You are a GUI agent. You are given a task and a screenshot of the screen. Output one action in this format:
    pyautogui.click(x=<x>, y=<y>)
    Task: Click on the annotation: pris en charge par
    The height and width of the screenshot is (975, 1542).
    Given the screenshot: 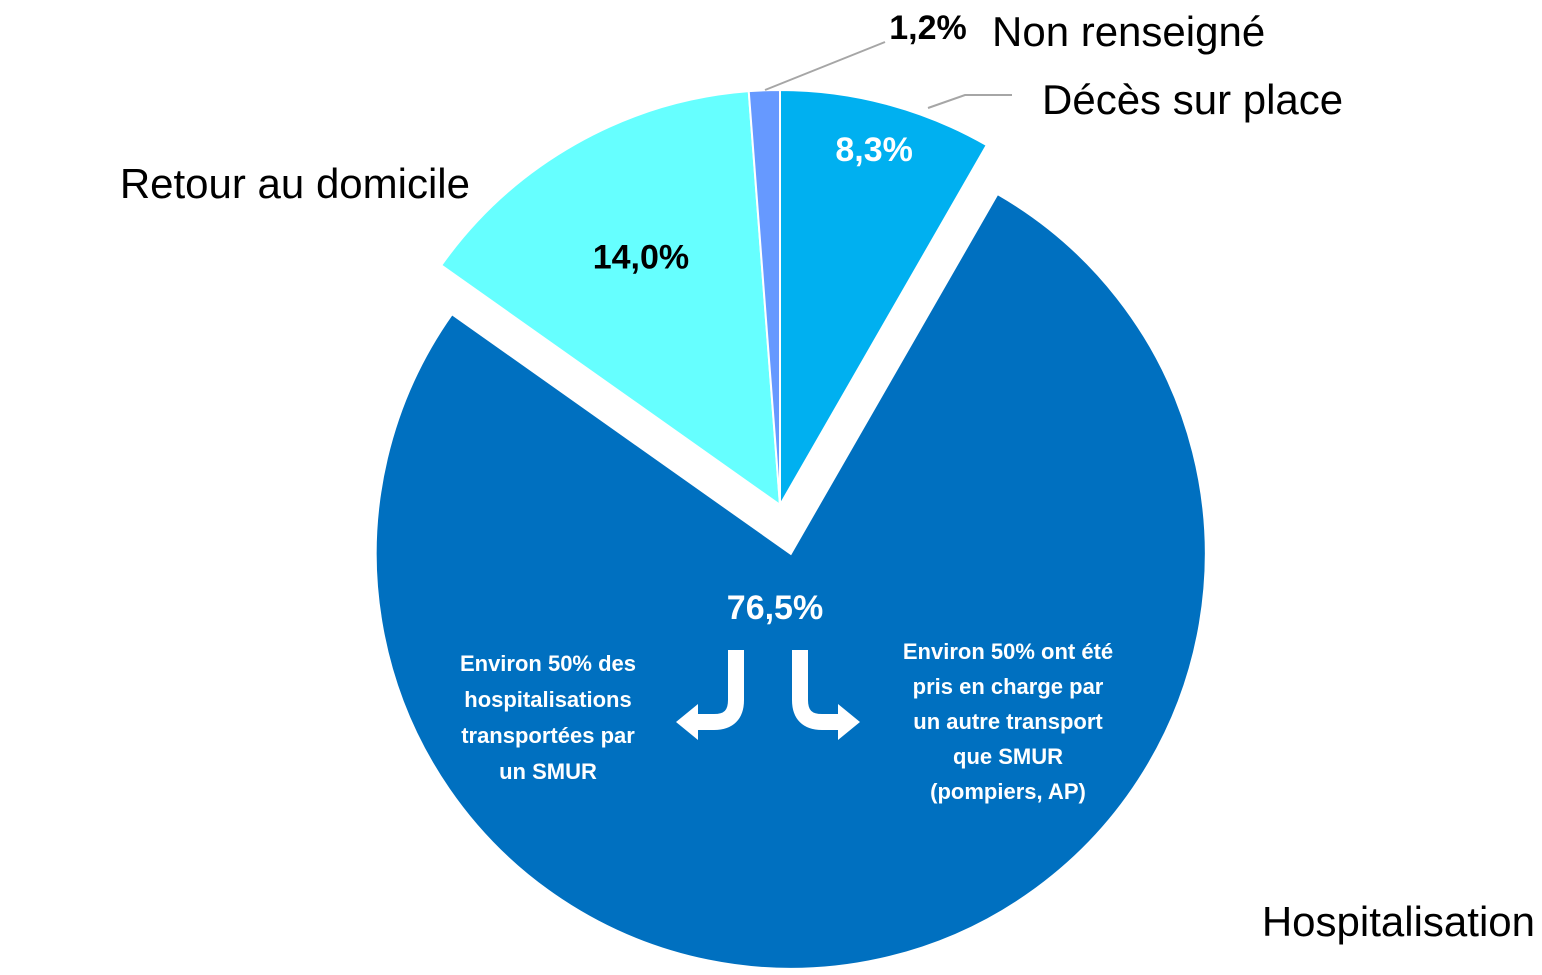 What is the action you would take?
    pyautogui.click(x=1008, y=686)
    